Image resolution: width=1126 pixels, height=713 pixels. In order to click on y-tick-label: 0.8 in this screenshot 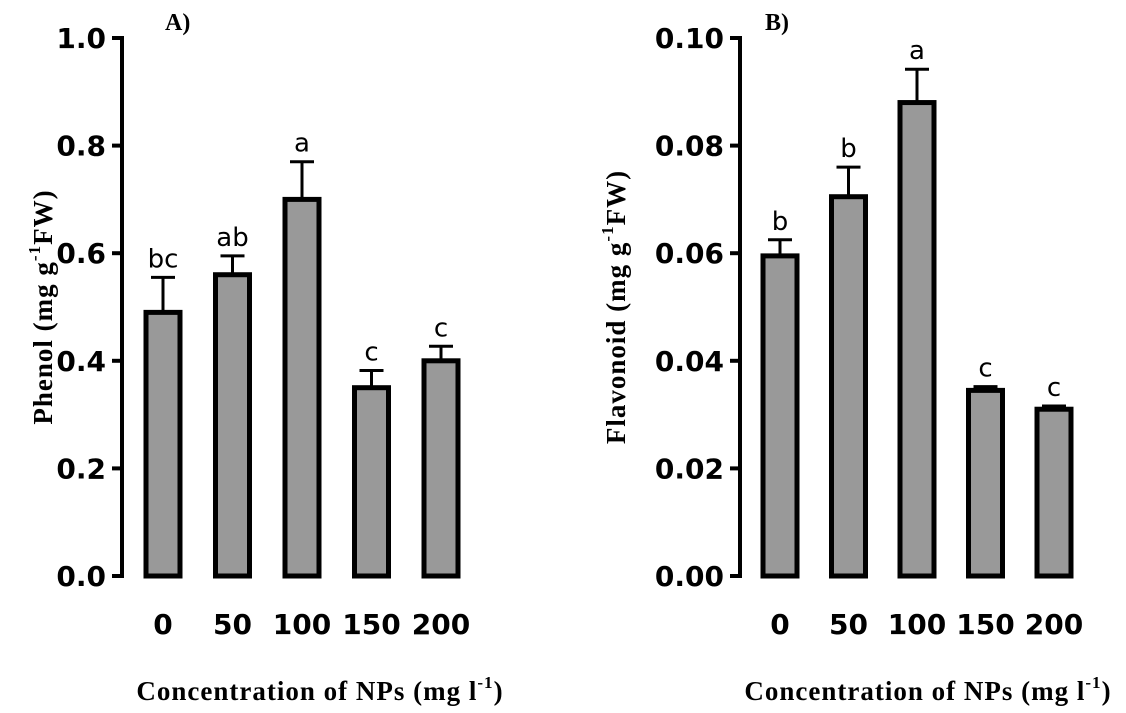, I will do `click(81, 146)`.